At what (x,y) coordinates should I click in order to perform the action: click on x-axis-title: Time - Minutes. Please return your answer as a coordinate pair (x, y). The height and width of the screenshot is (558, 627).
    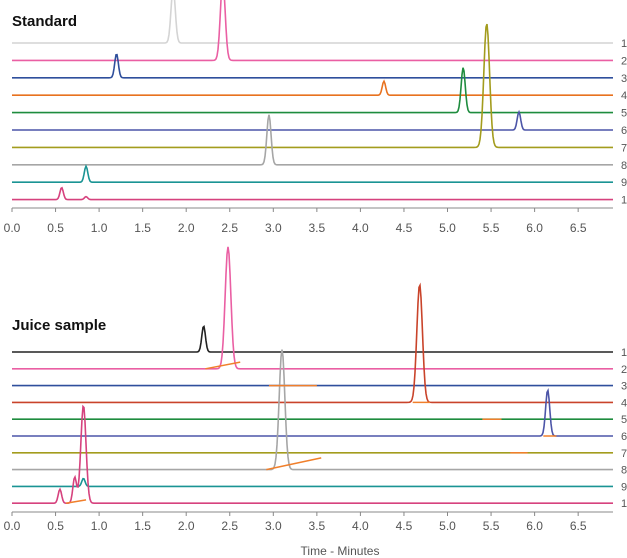
    Looking at the image, I should click on (340, 551).